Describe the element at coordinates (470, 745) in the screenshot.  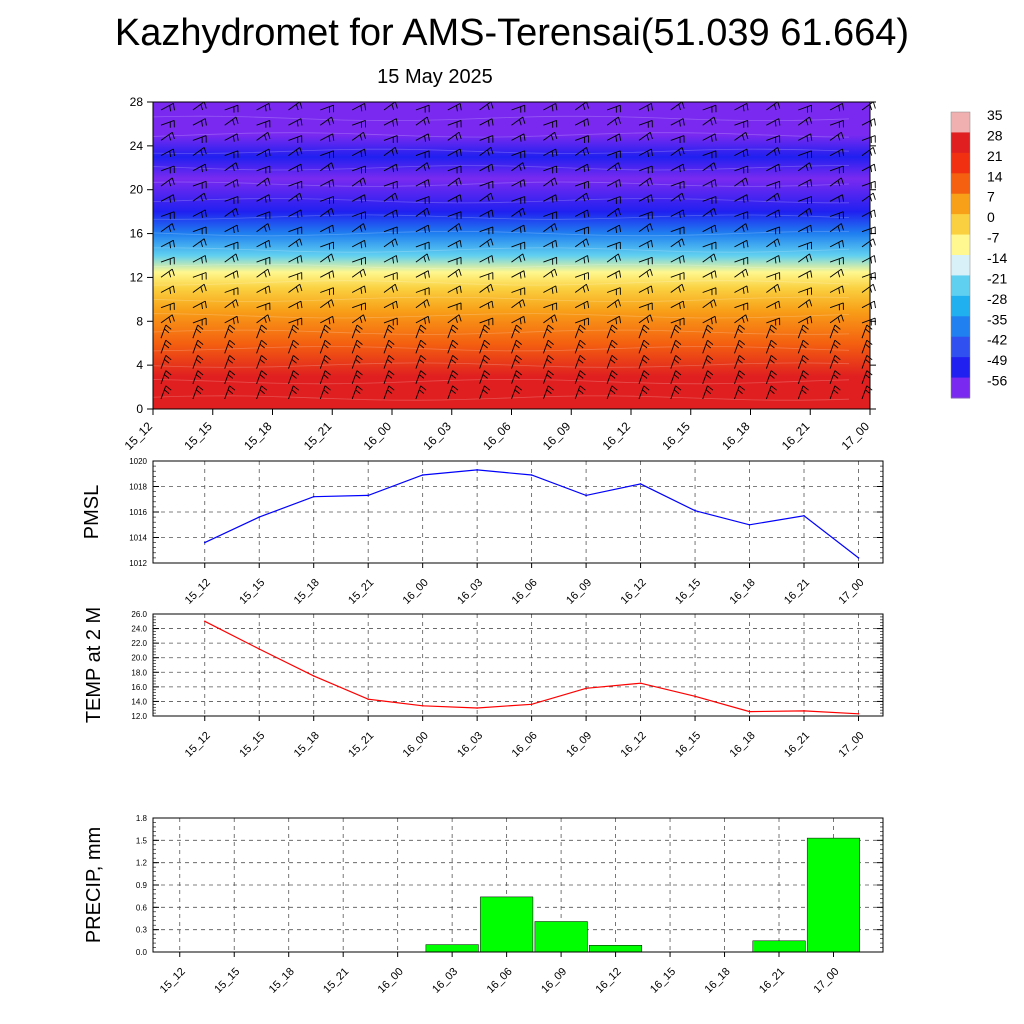
I see `xtick-label: 16_03` at that location.